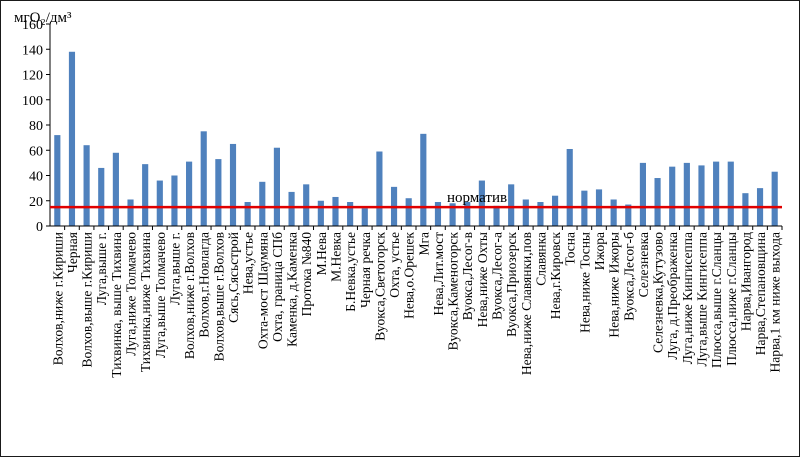  What do you see at coordinates (497, 276) in the screenshot?
I see `x-tick-label: Вуокса,Лесог-а` at bounding box center [497, 276].